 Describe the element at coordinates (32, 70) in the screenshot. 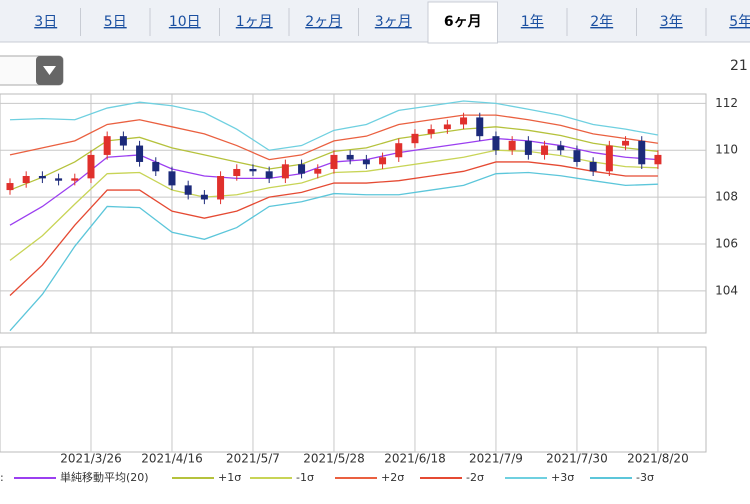

I see `range-select` at that location.